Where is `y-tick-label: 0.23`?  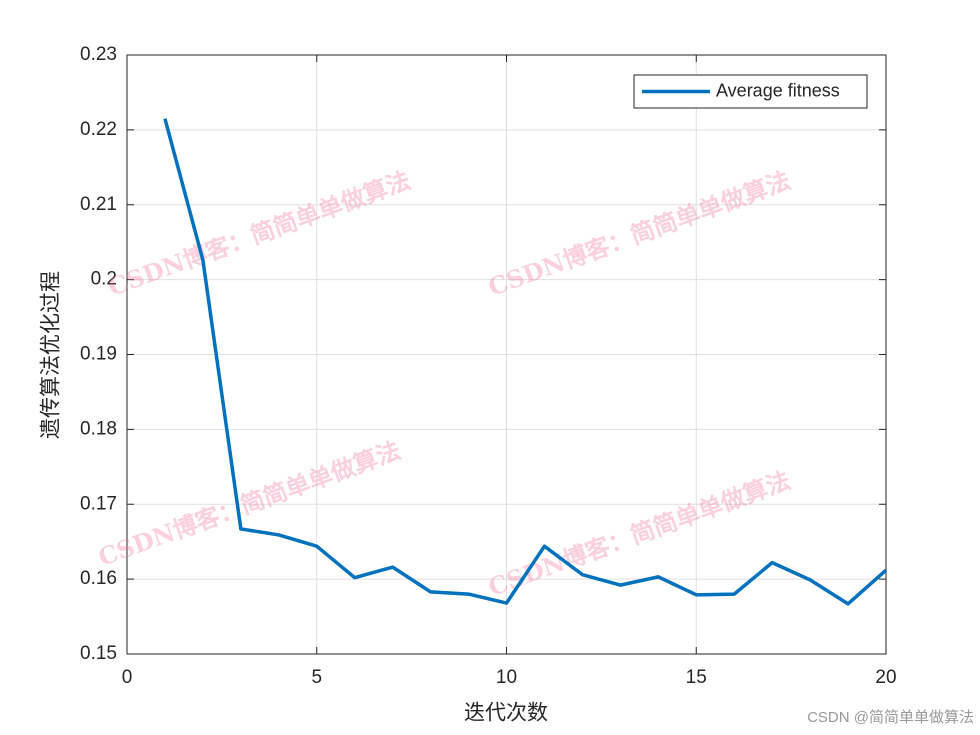 y-tick-label: 0.23 is located at coordinates (98, 54).